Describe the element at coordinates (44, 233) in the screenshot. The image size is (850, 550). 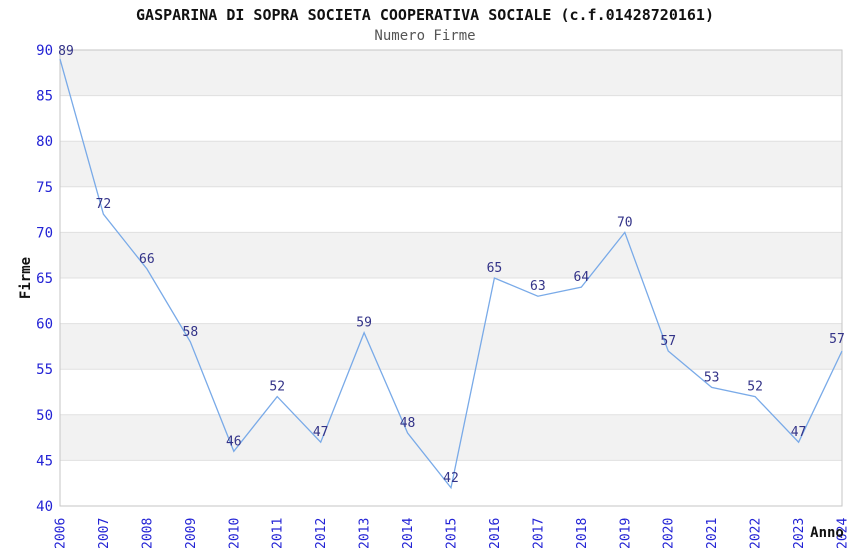
I see `y-tick-label: 70` at that location.